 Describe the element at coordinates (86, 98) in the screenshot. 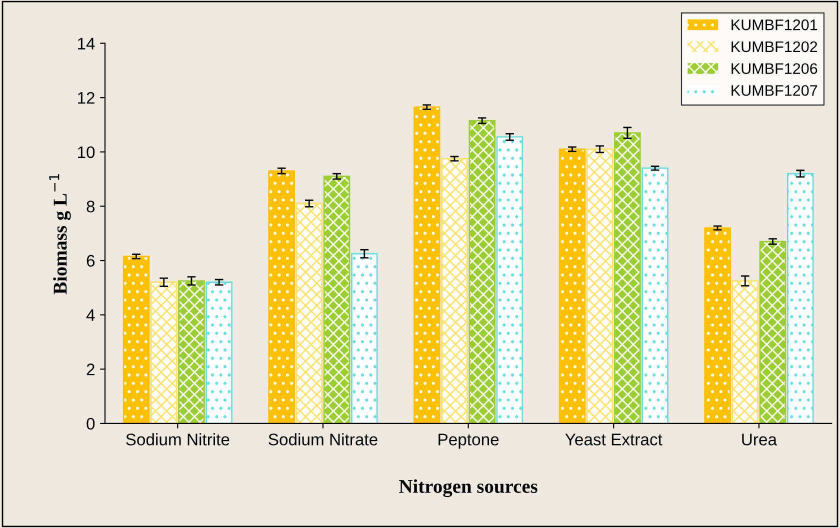

I see `y-tick-label: 12` at that location.